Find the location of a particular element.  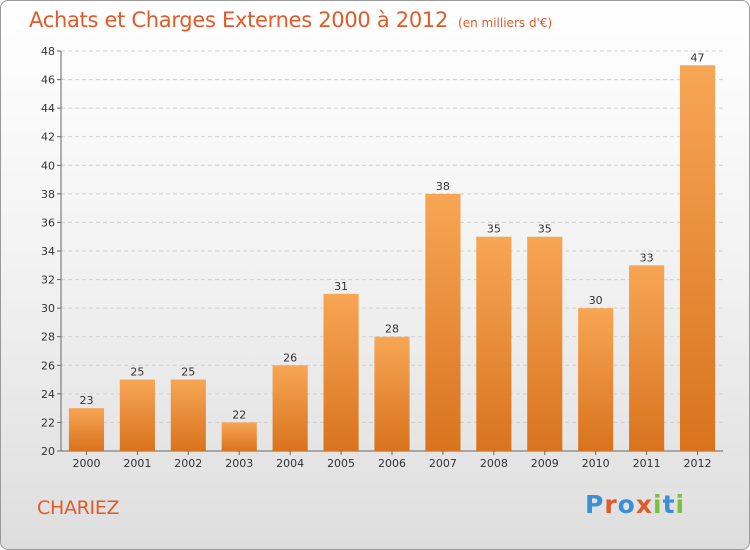

bar-value-label: 26 is located at coordinates (290, 357).